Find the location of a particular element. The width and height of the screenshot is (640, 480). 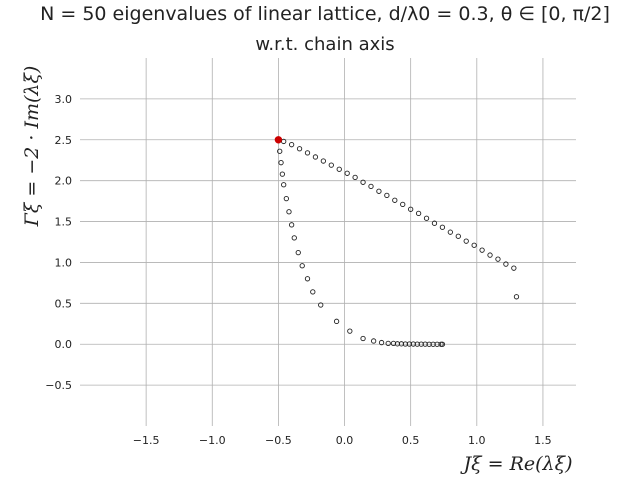

y-tick-label: 0.5 is located at coordinates (64, 303).